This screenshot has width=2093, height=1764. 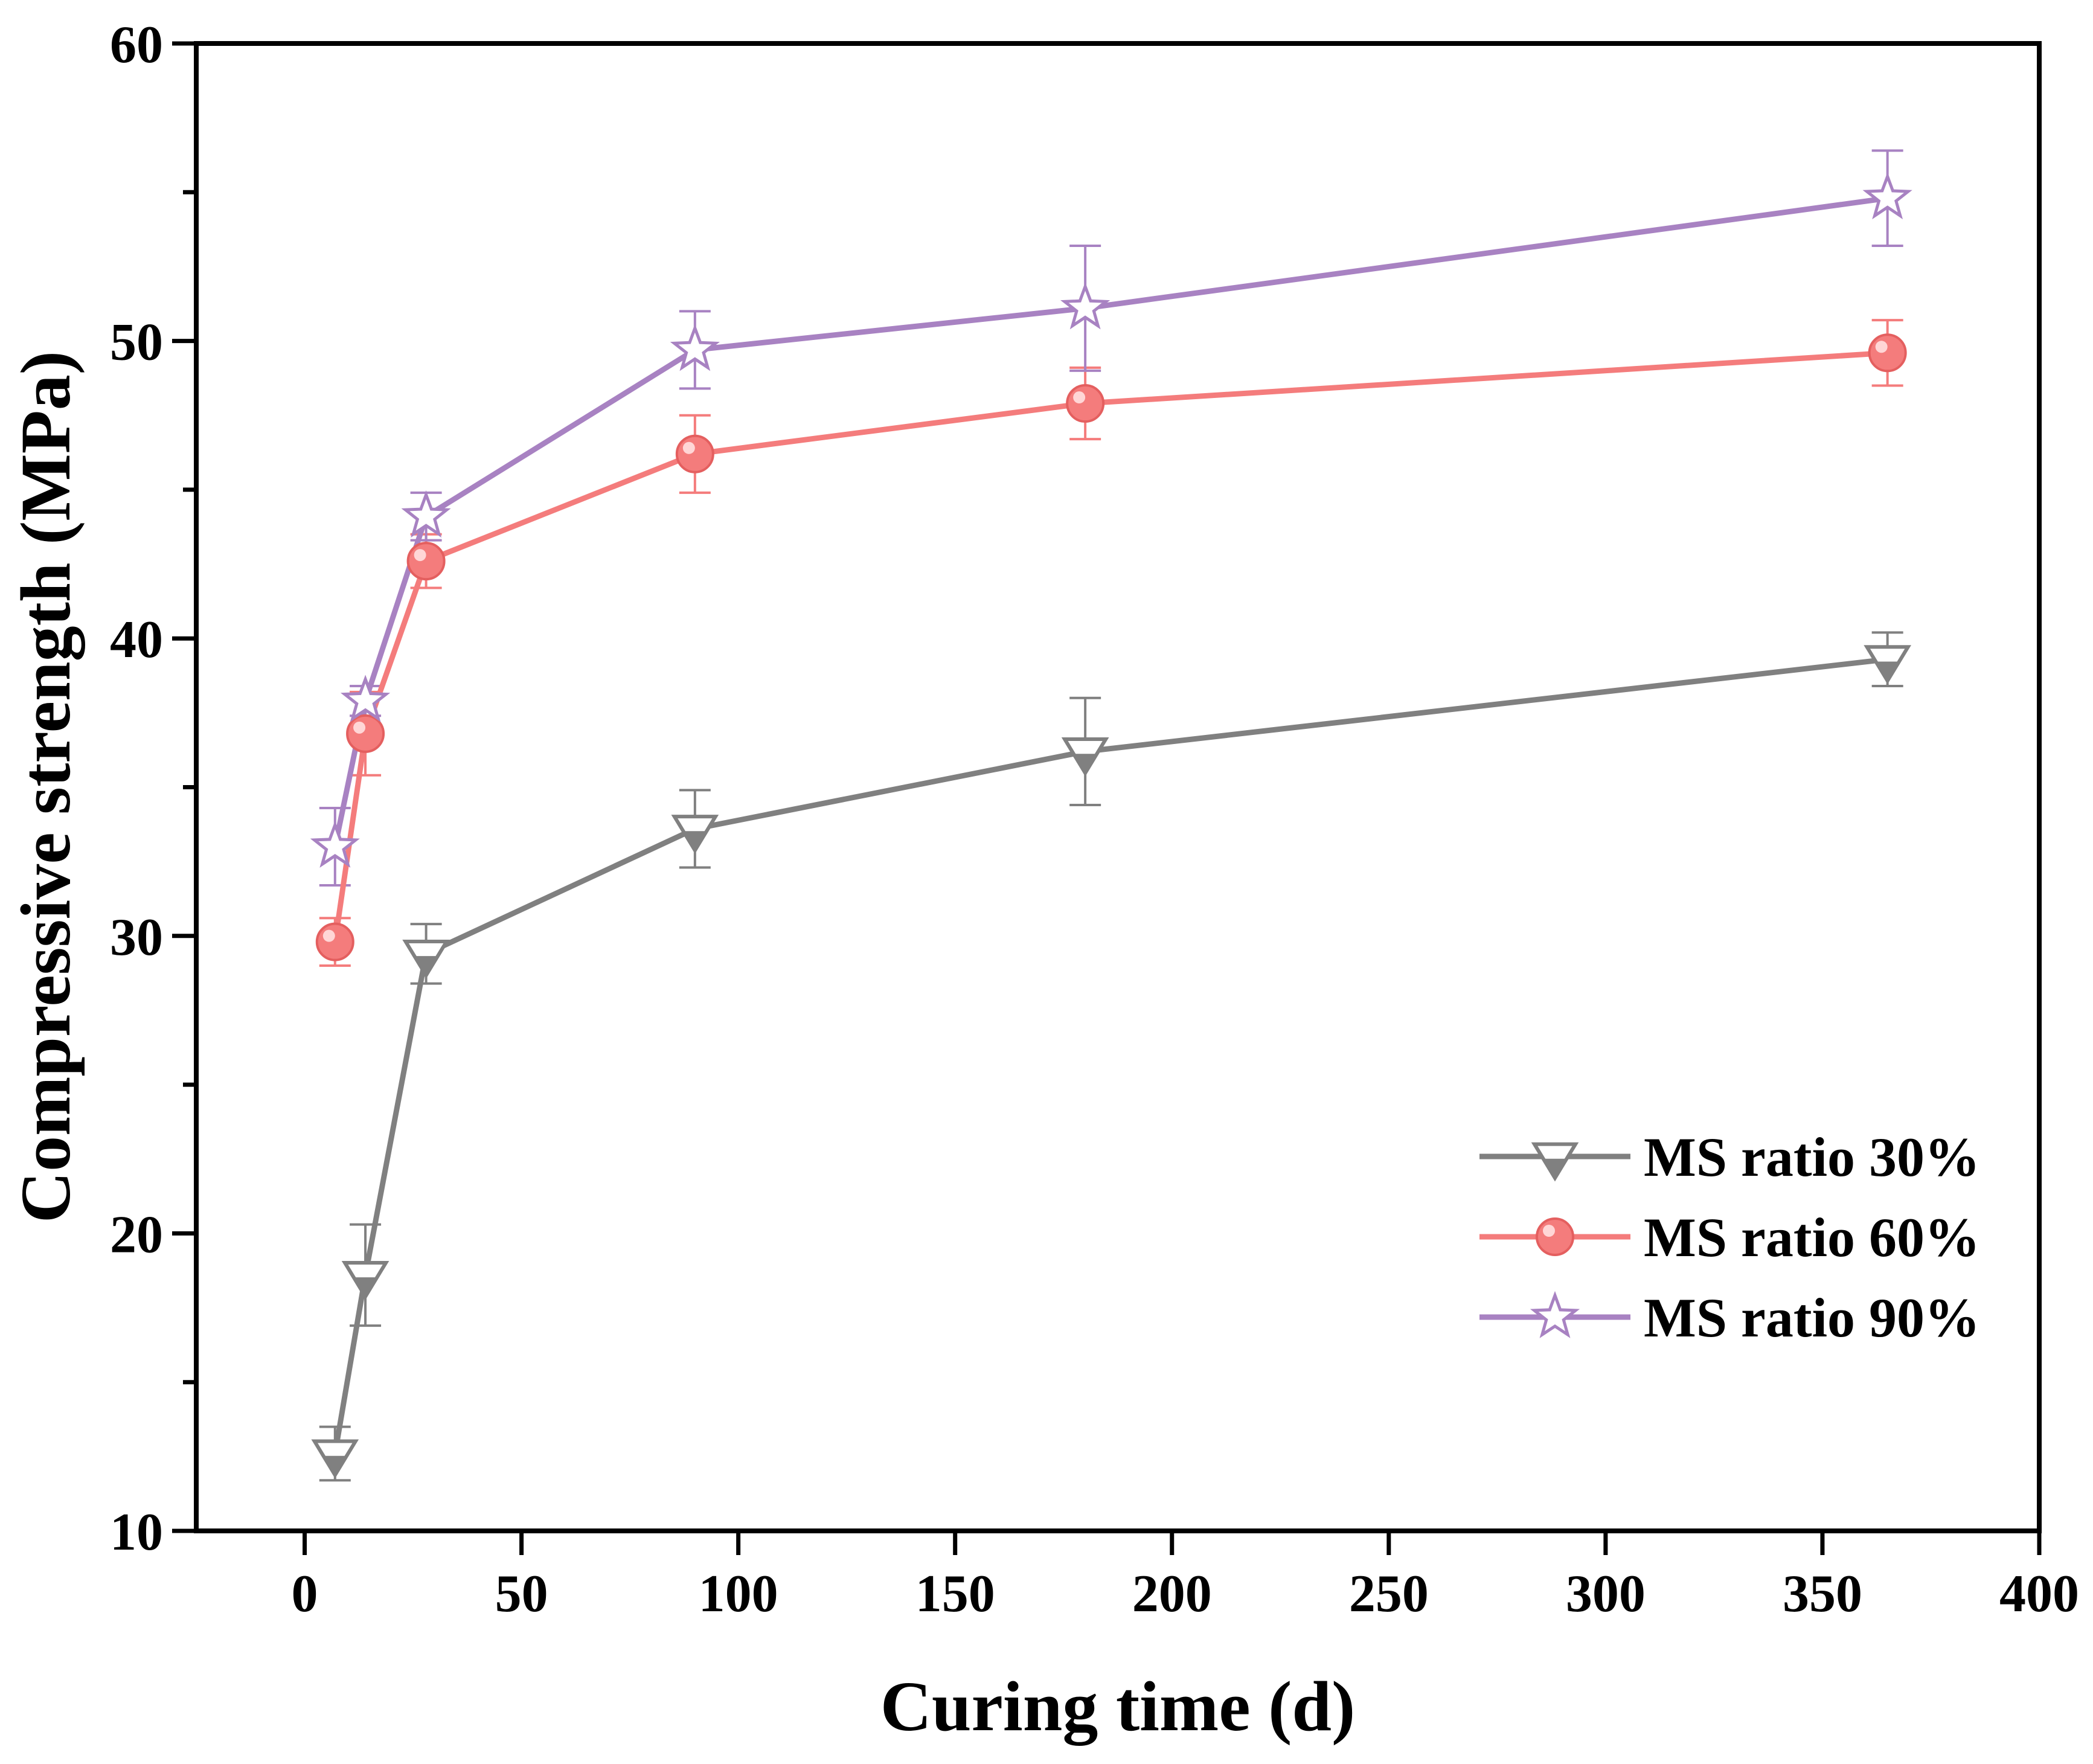 What do you see at coordinates (955, 1594) in the screenshot?
I see `x-tick-label: 150` at bounding box center [955, 1594].